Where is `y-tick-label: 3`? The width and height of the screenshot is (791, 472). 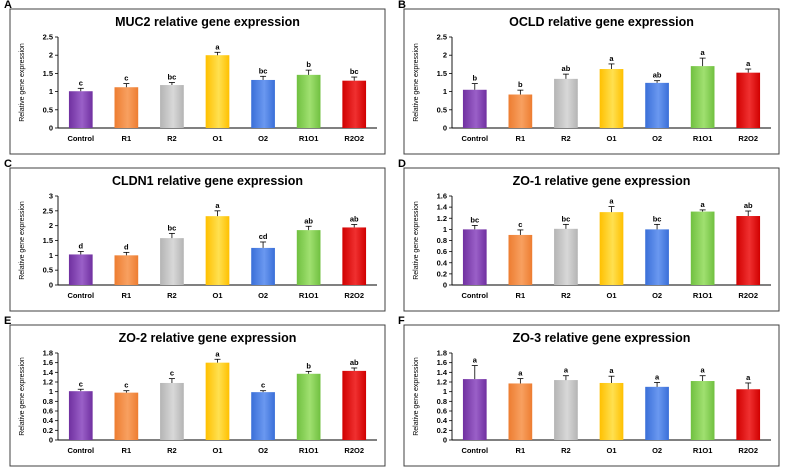
y-tick-label: 3 is located at coordinates (51, 196).